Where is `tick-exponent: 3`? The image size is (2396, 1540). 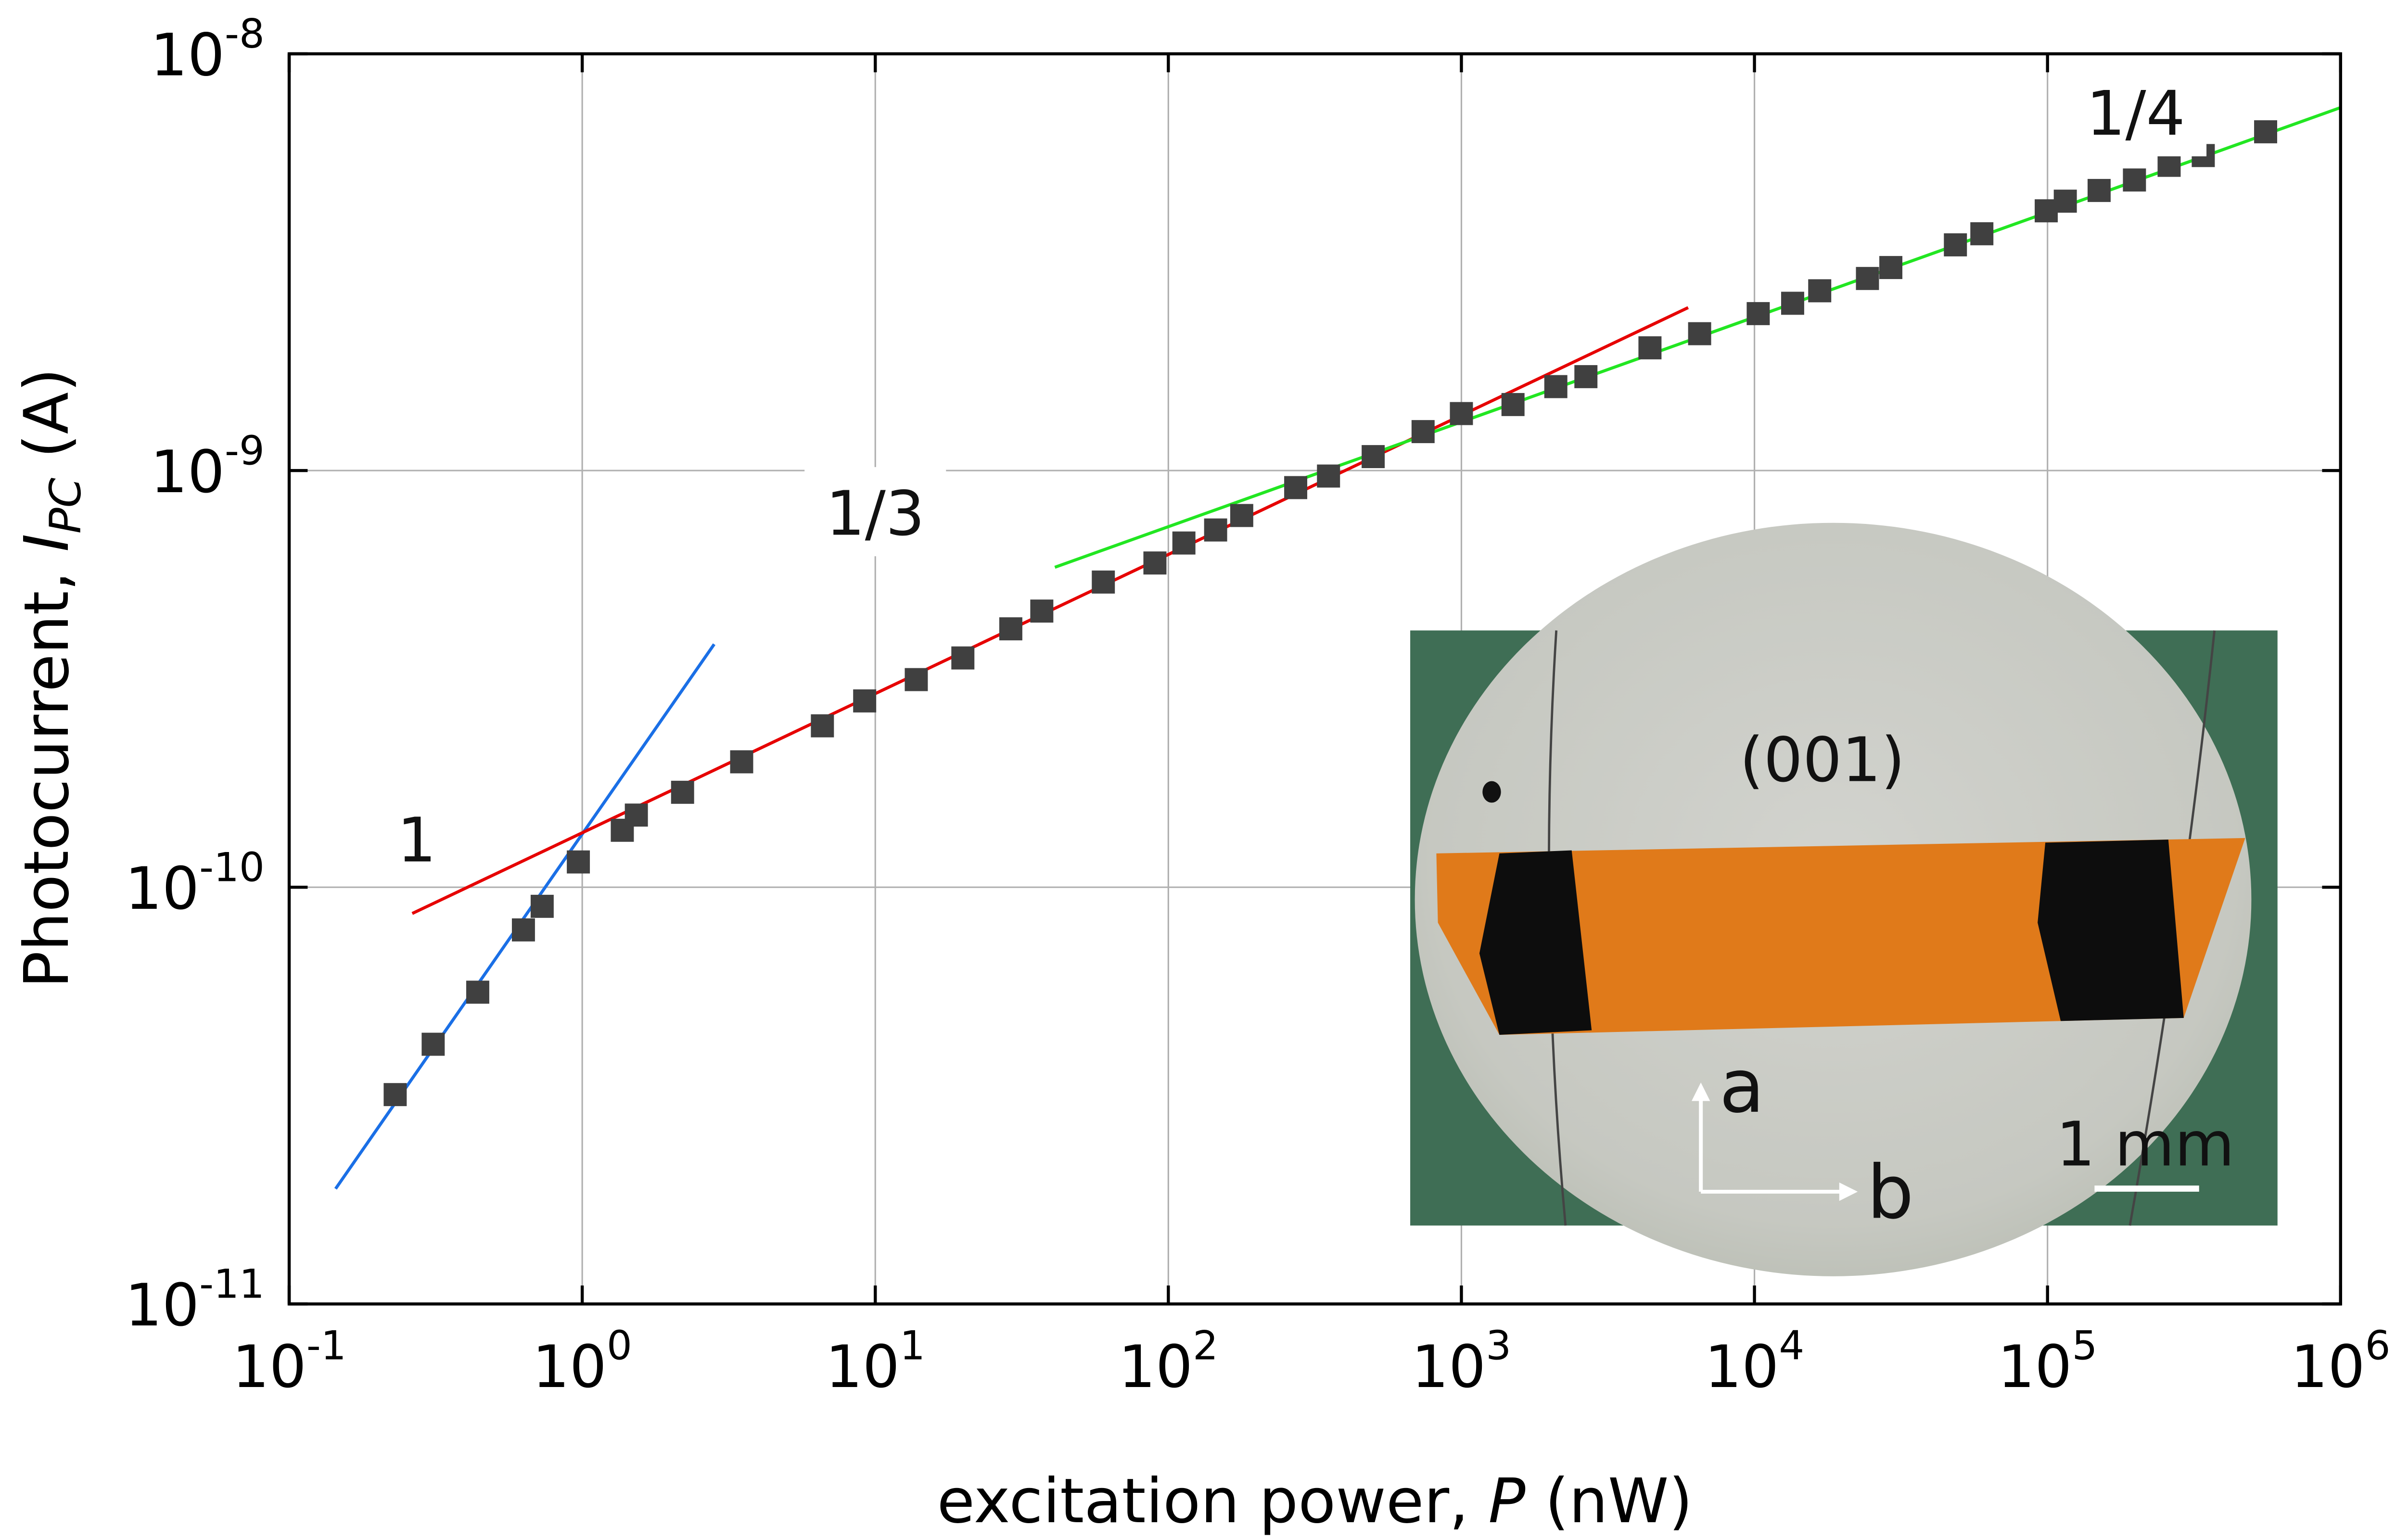
tick-exponent: 3 is located at coordinates (1498, 1345).